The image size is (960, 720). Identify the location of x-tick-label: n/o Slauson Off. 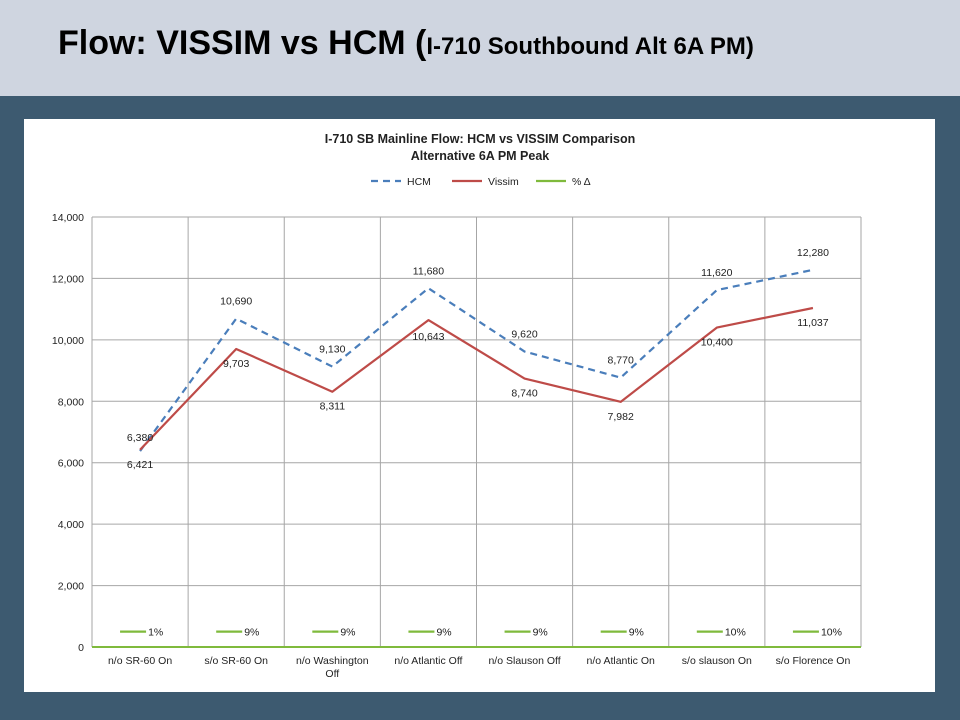
(524, 661).